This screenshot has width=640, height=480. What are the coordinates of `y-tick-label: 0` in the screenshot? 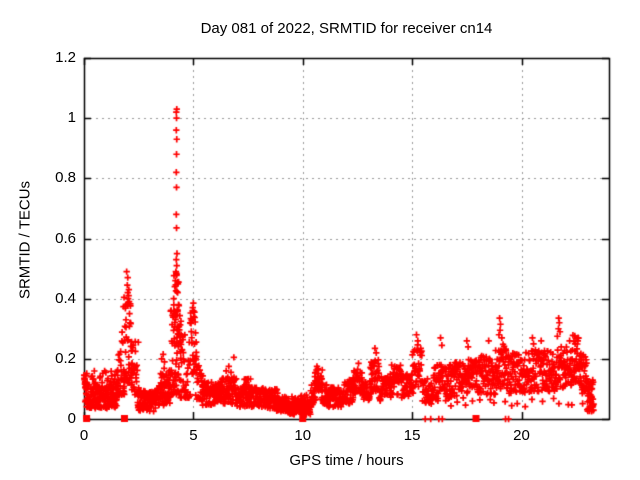 It's located at (71, 418).